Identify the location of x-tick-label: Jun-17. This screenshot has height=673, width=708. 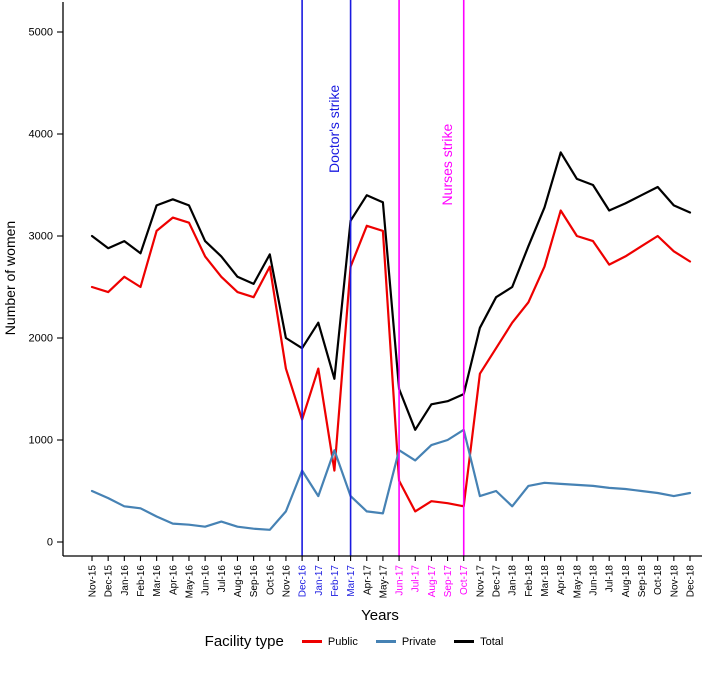
(400, 580).